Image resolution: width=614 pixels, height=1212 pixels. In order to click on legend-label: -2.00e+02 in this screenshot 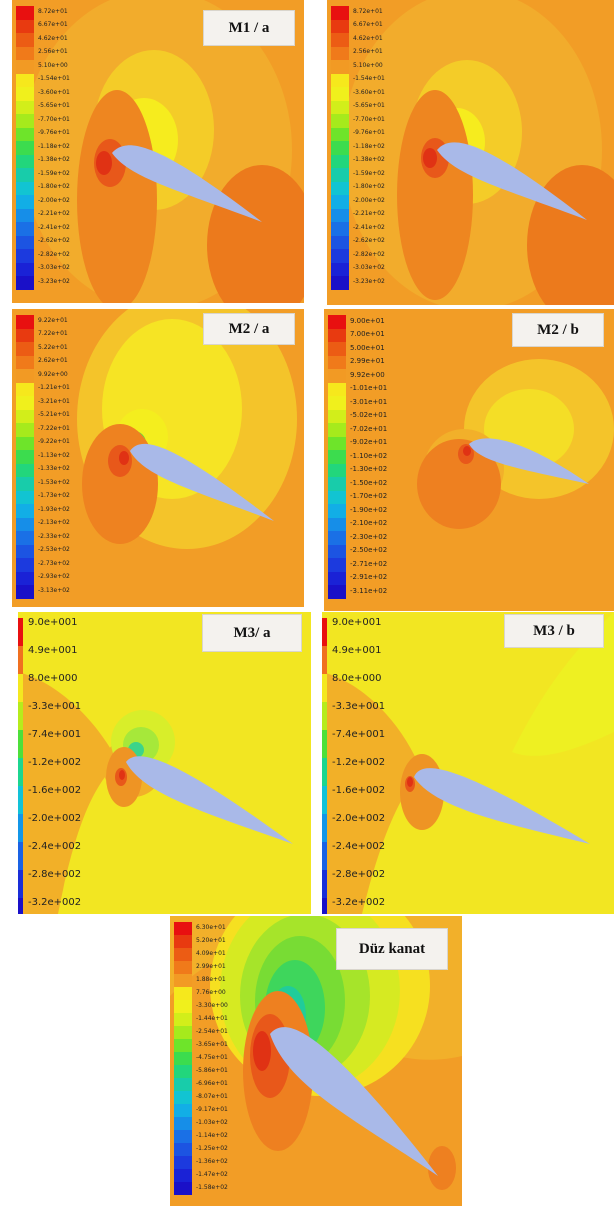, I will do `click(54, 200)`.